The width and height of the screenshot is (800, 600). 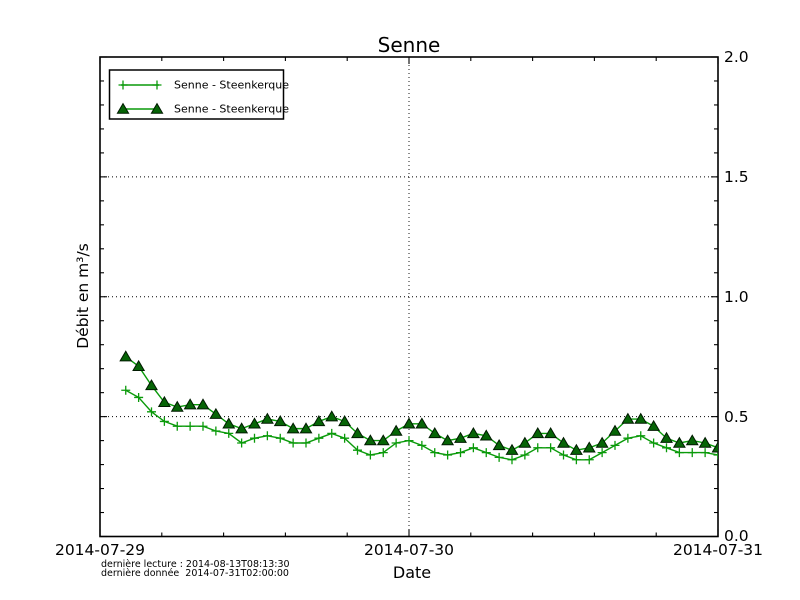 I want to click on footer-last-reading: dernière lecture : 2014-08-13T08:13:30, so click(x=195, y=564).